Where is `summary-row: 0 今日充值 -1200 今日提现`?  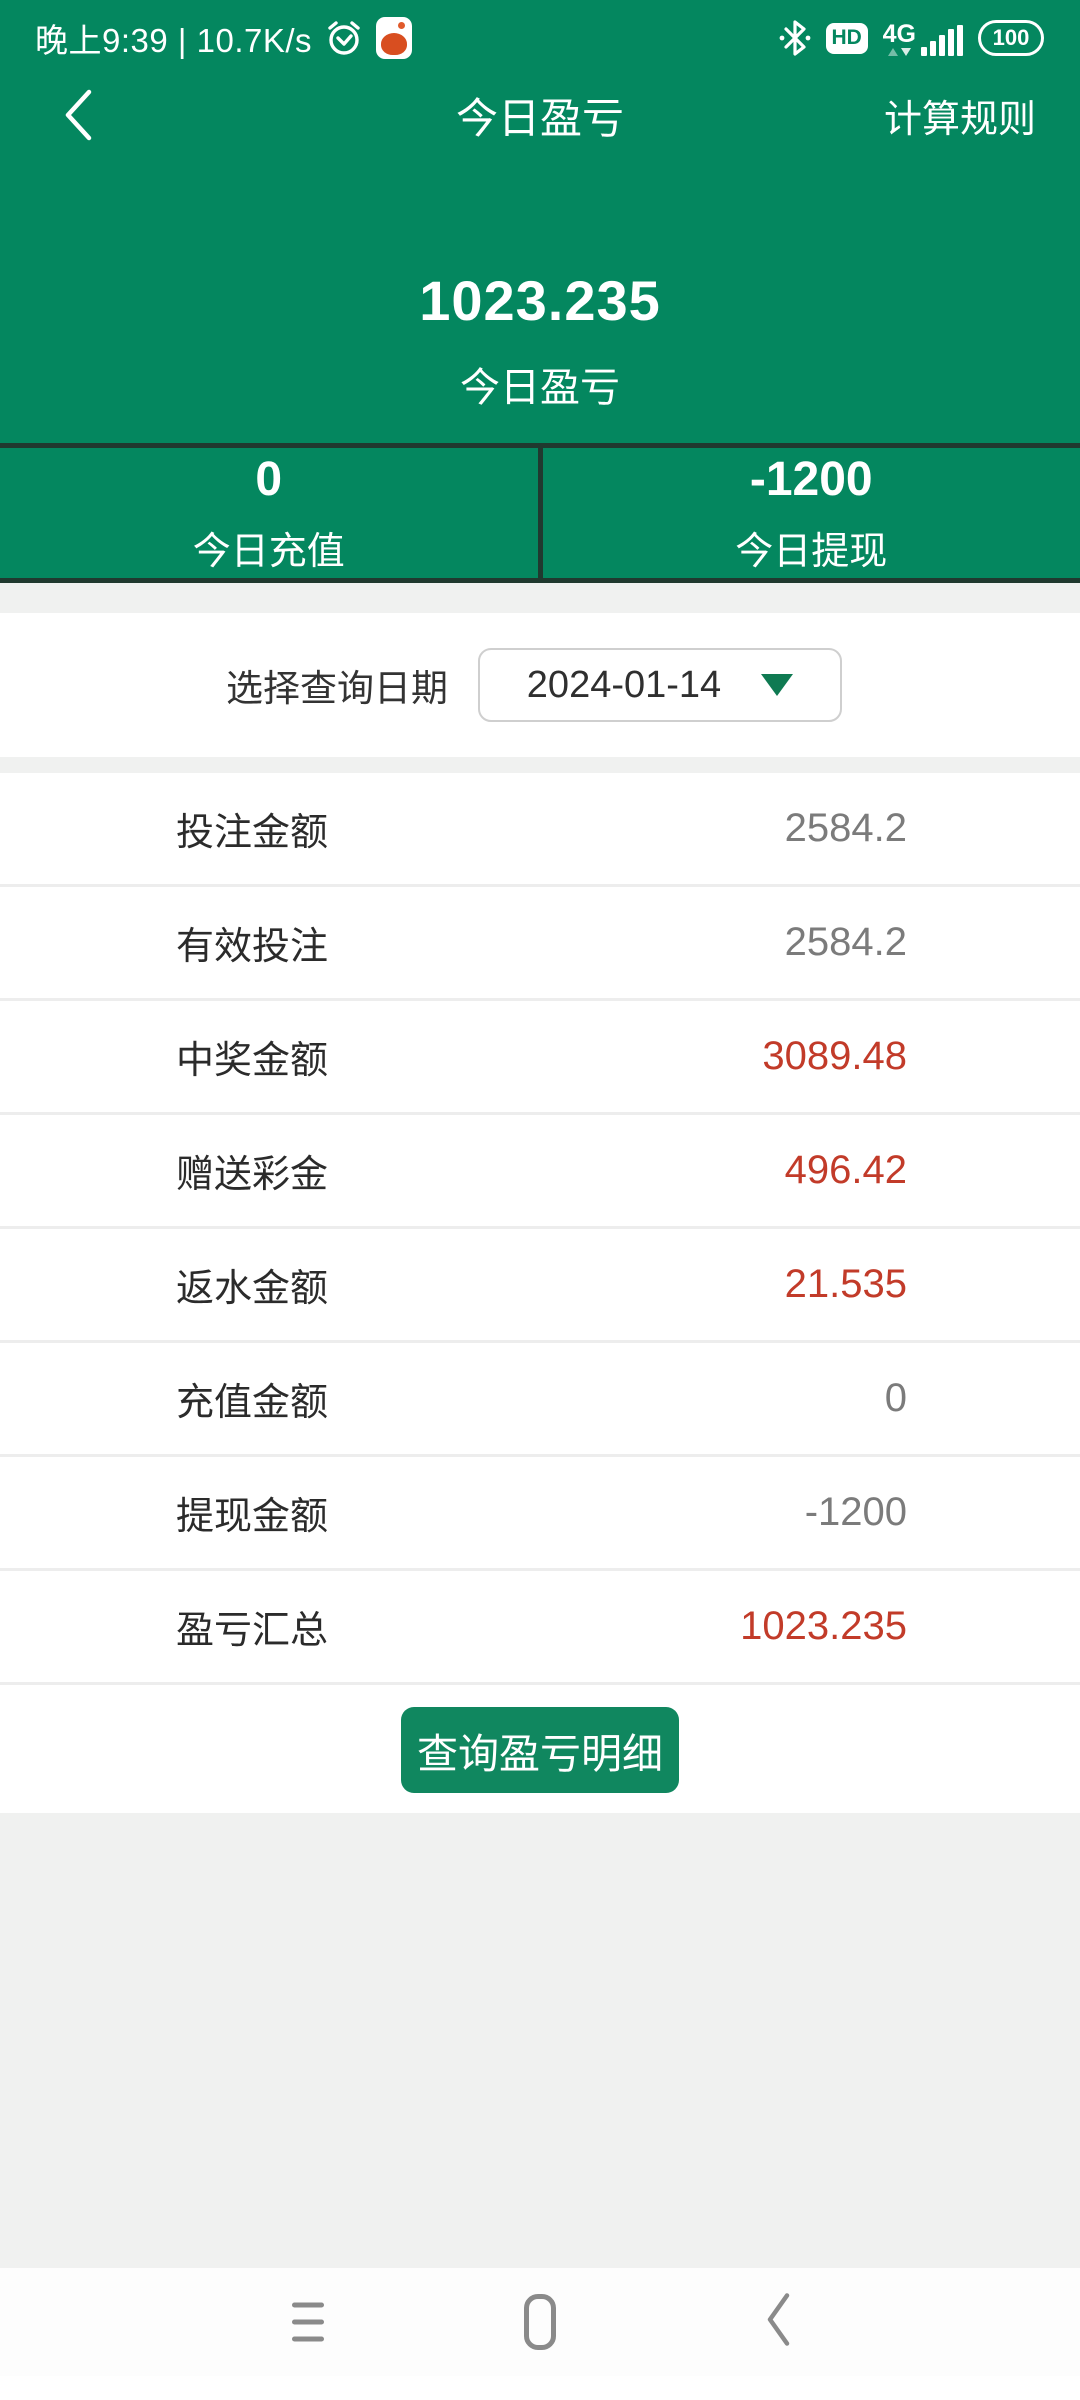
summary-row: 0 今日充值 -1200 今日提现 is located at coordinates (540, 513).